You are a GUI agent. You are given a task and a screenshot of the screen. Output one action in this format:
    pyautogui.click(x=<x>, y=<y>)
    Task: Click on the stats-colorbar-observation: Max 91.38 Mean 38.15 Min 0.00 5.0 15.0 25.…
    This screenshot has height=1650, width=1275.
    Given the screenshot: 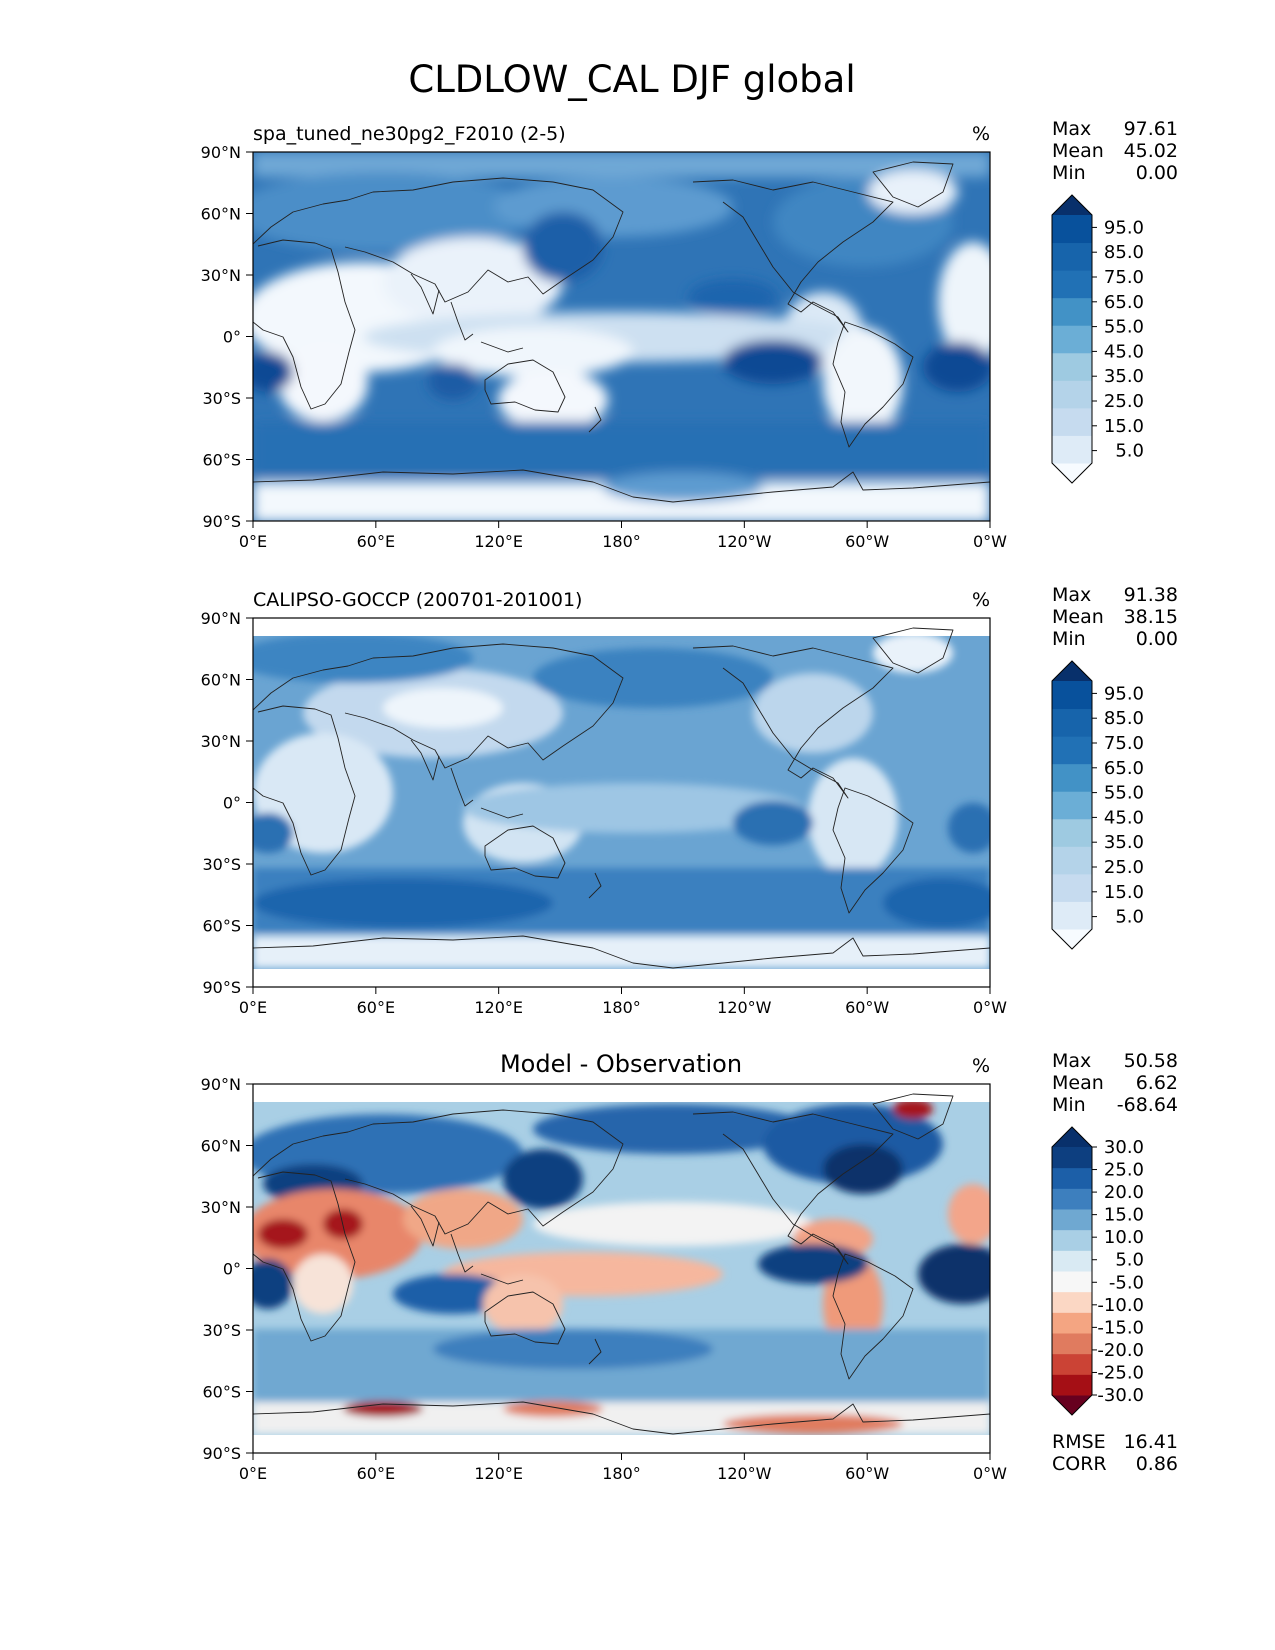 What is the action you would take?
    pyautogui.click(x=1114, y=767)
    